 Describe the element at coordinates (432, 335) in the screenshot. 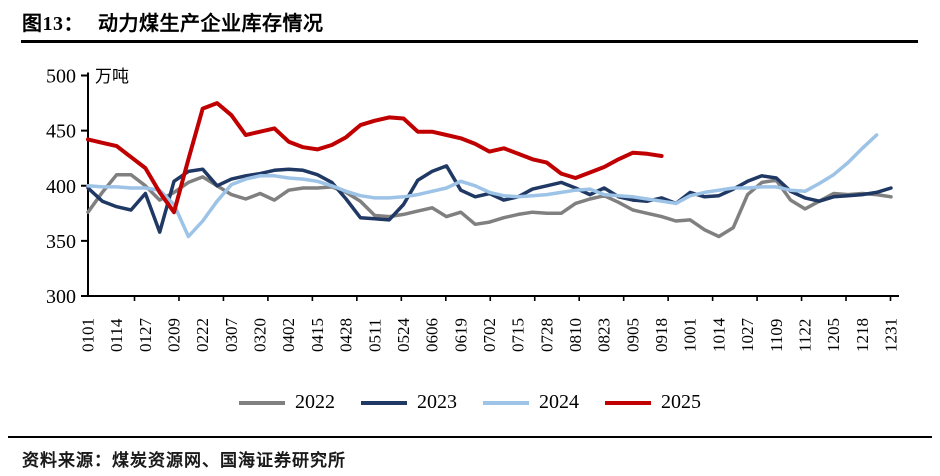

I see `x-tick-label: 0606` at that location.